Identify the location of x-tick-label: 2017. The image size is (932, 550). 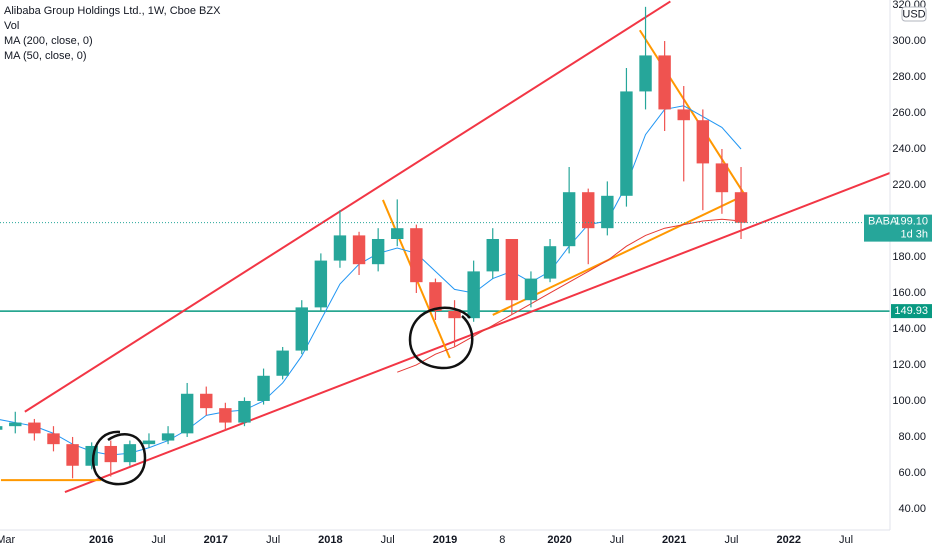
(216, 540).